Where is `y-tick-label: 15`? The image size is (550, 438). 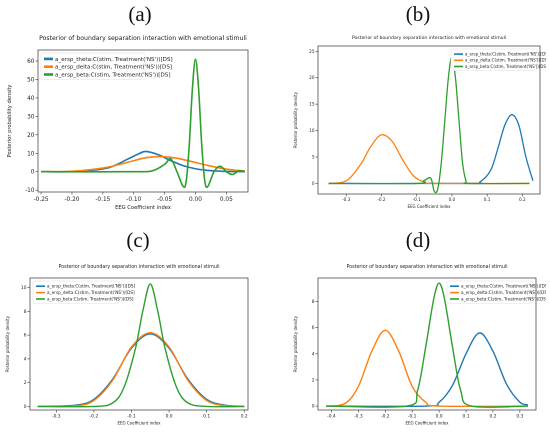 y-tick-label: 15 is located at coordinates (312, 104).